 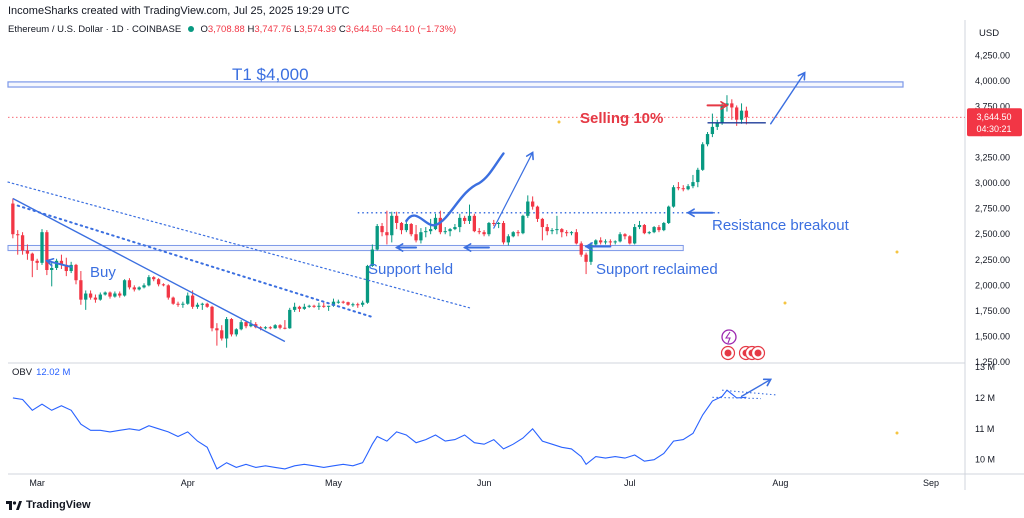 I want to click on price-tick-label: 4,250.00, so click(x=992, y=55).